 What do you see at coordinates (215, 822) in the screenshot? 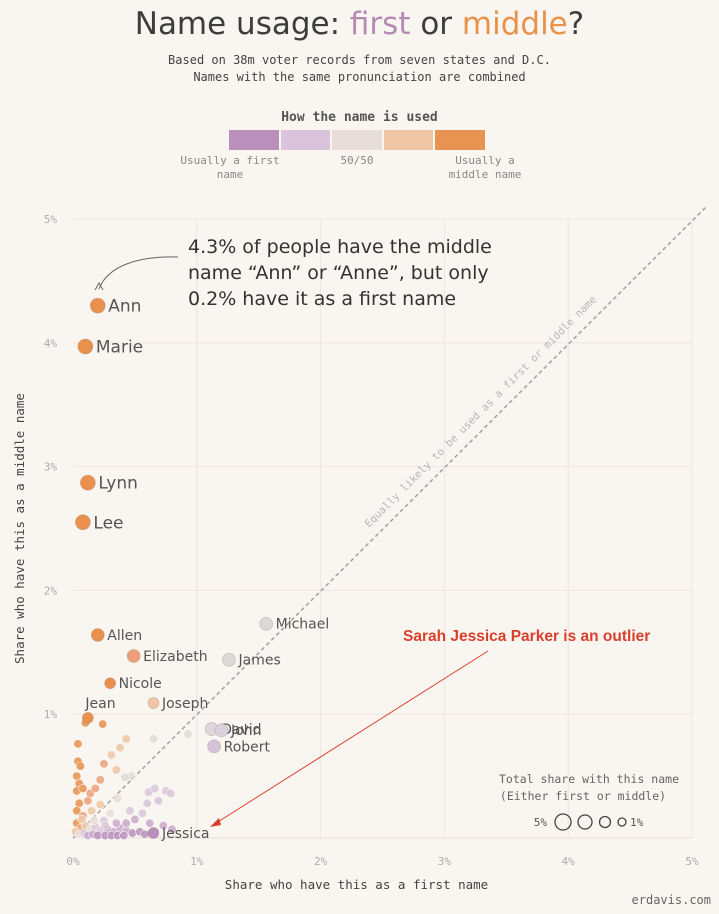
I see `annotation-outlier-arrowhead` at bounding box center [215, 822].